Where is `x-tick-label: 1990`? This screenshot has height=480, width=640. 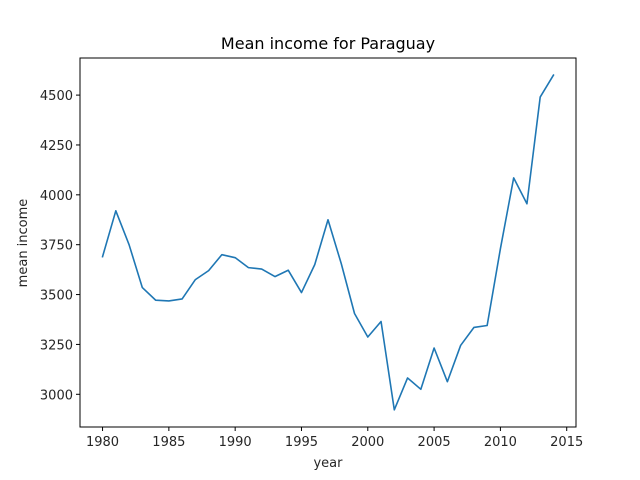
x-tick-label: 1990 is located at coordinates (235, 442).